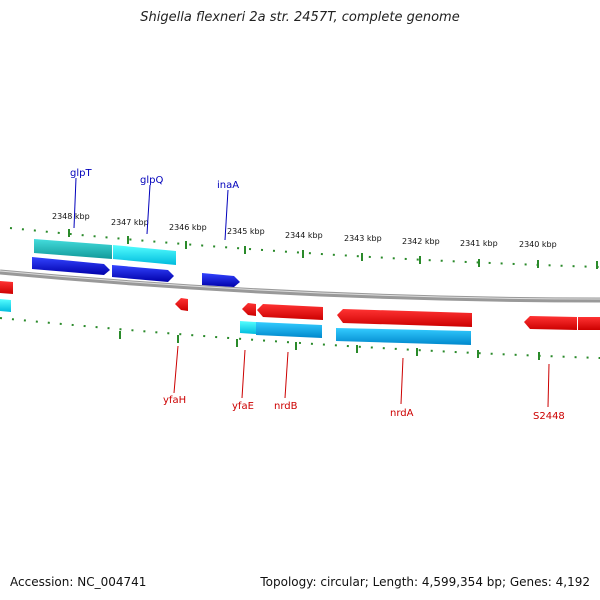 The width and height of the screenshot is (600, 600). What do you see at coordinates (402, 413) in the screenshot?
I see `gene-label-nrdA: nrdA` at bounding box center [402, 413].